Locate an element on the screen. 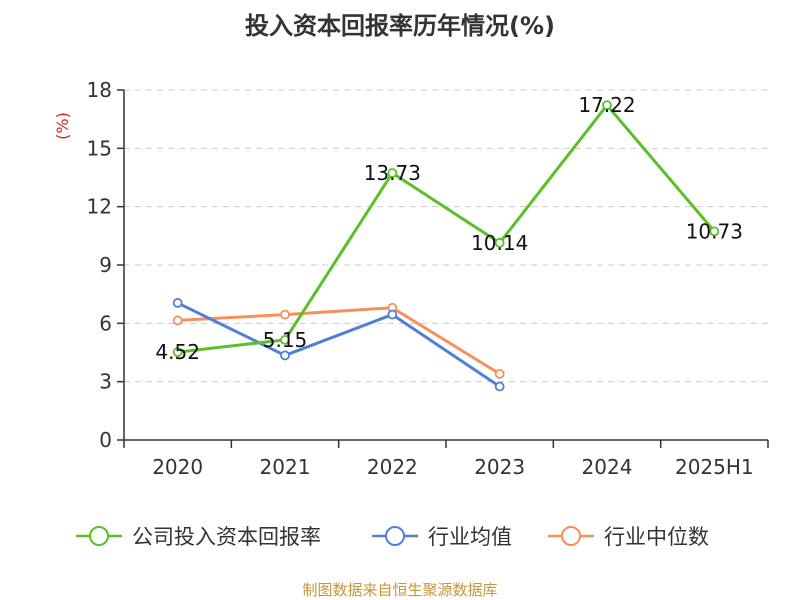 Image resolution: width=800 pixels, height=600 pixels. data-label: 13.73 is located at coordinates (392, 173).